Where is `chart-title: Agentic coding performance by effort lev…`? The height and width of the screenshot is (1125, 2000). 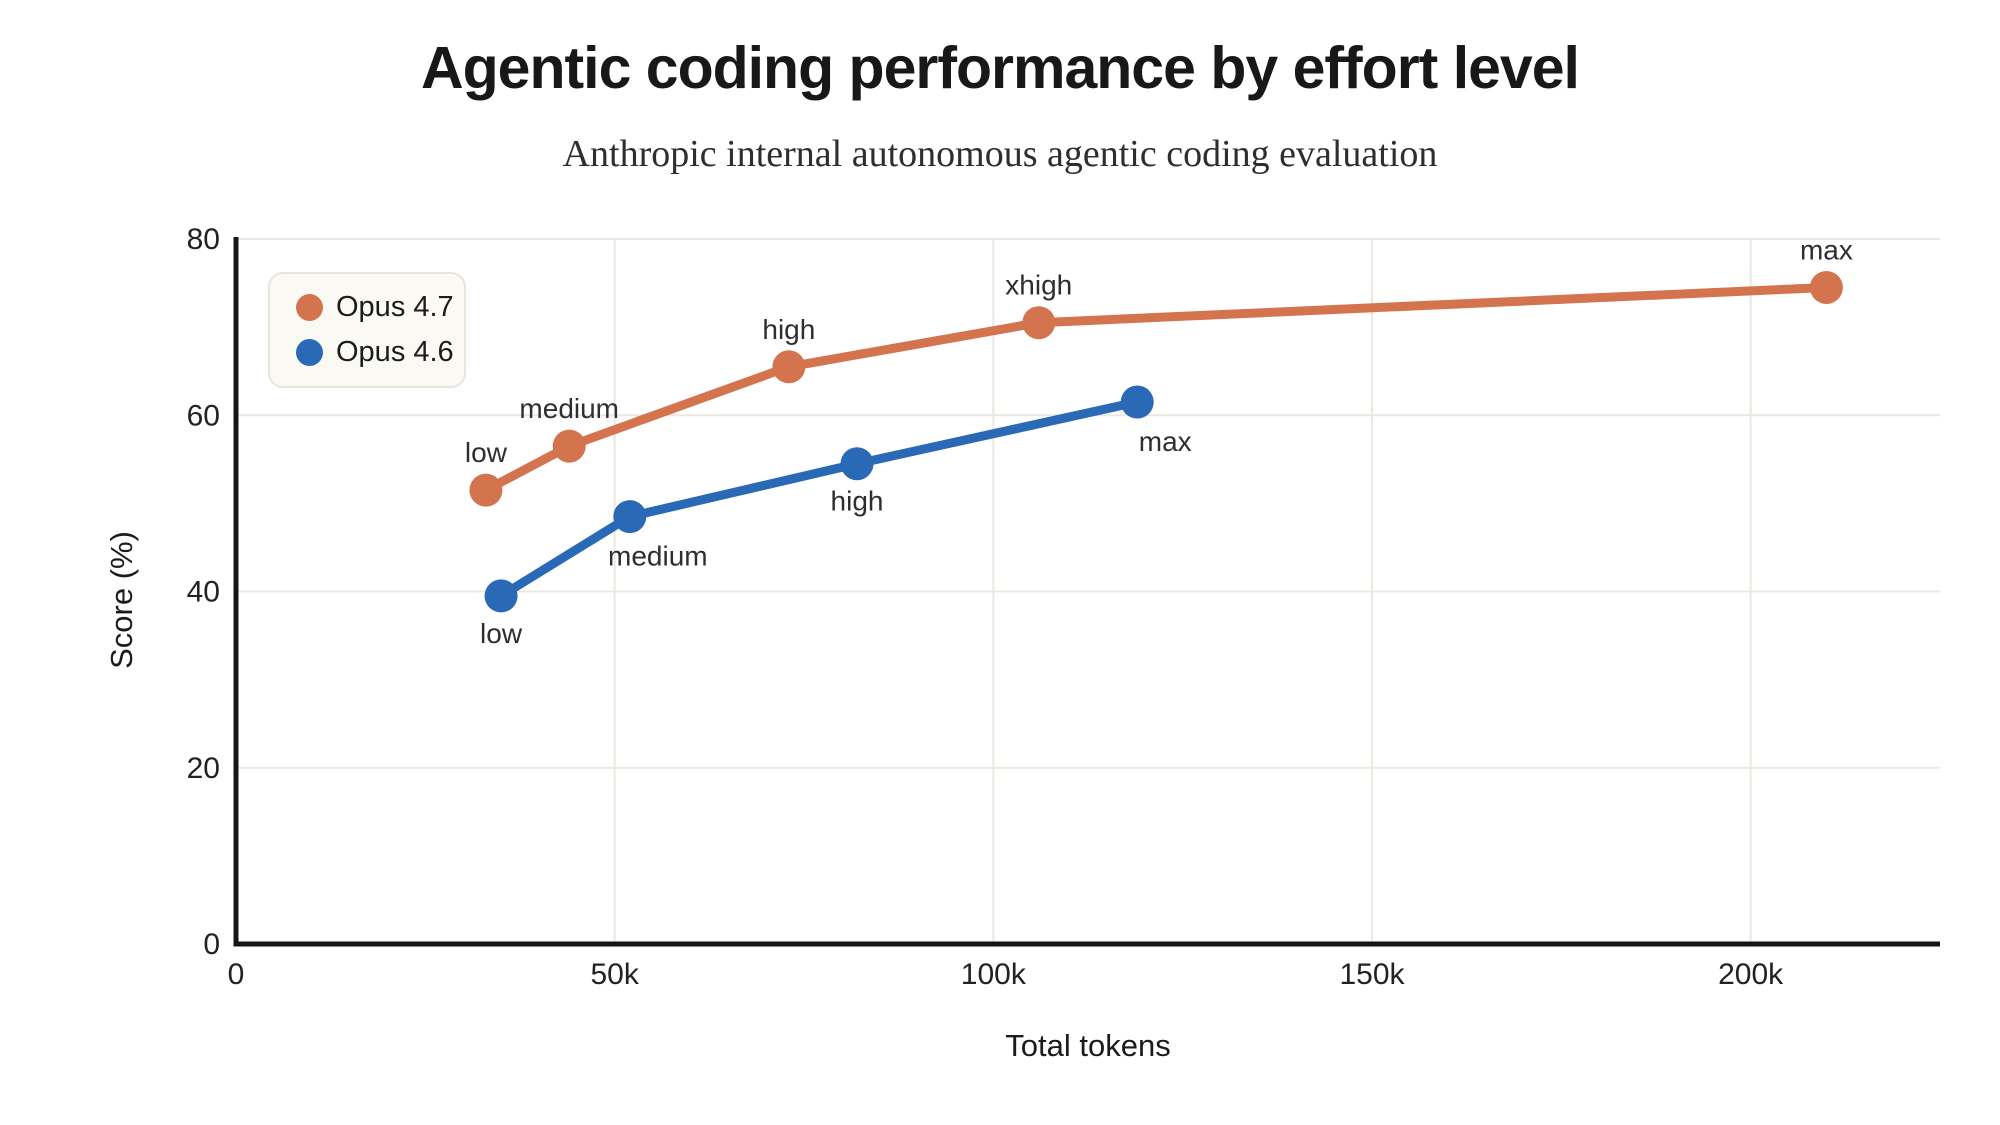
chart-title: Agentic coding performance by effort lev… is located at coordinates (1000, 68).